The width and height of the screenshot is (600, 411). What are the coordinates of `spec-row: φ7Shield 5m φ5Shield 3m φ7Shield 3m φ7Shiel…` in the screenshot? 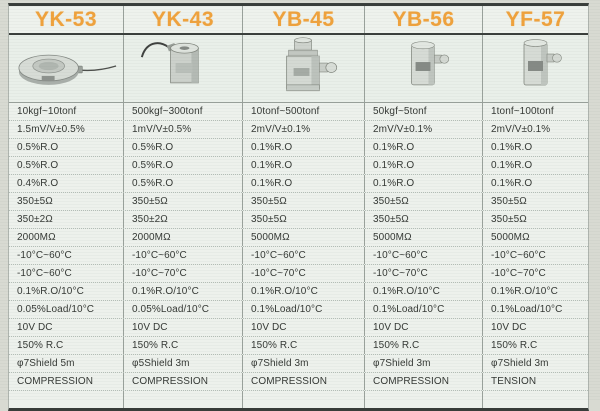 It's located at (298, 364).